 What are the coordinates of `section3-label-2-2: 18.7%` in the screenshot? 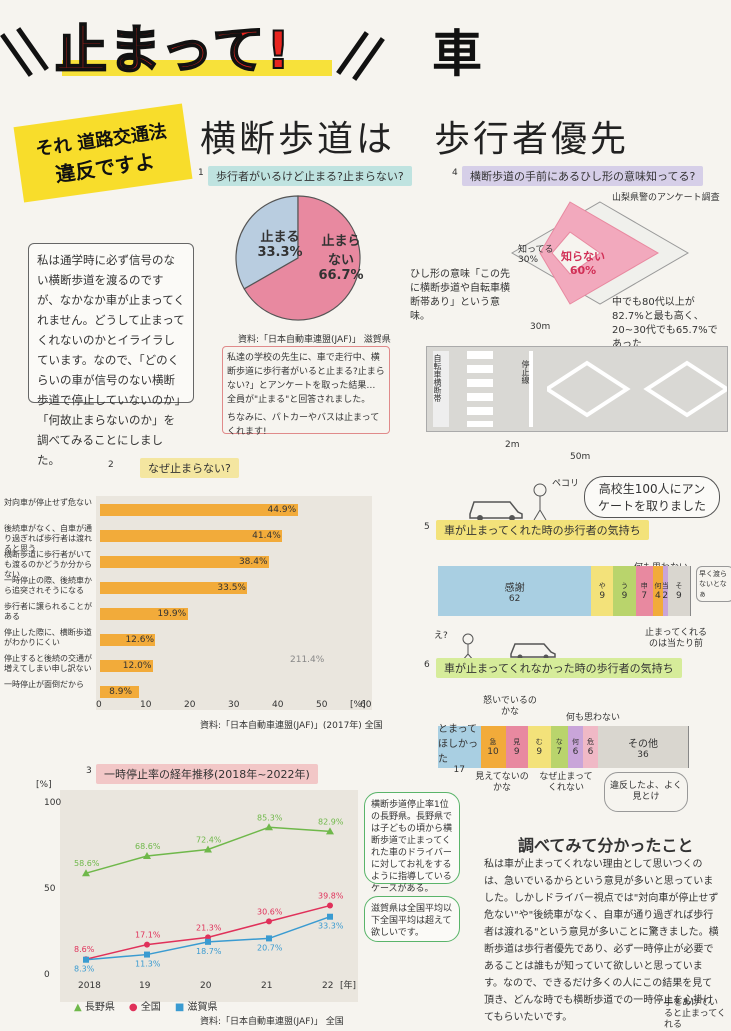 It's located at (209, 951).